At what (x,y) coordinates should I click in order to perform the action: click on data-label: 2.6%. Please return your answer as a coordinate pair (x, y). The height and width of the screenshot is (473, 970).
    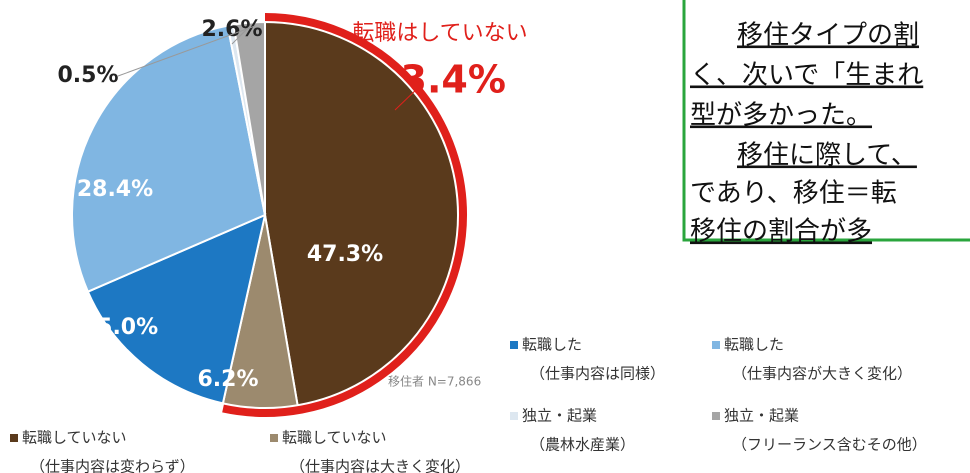
    Looking at the image, I should click on (231, 29).